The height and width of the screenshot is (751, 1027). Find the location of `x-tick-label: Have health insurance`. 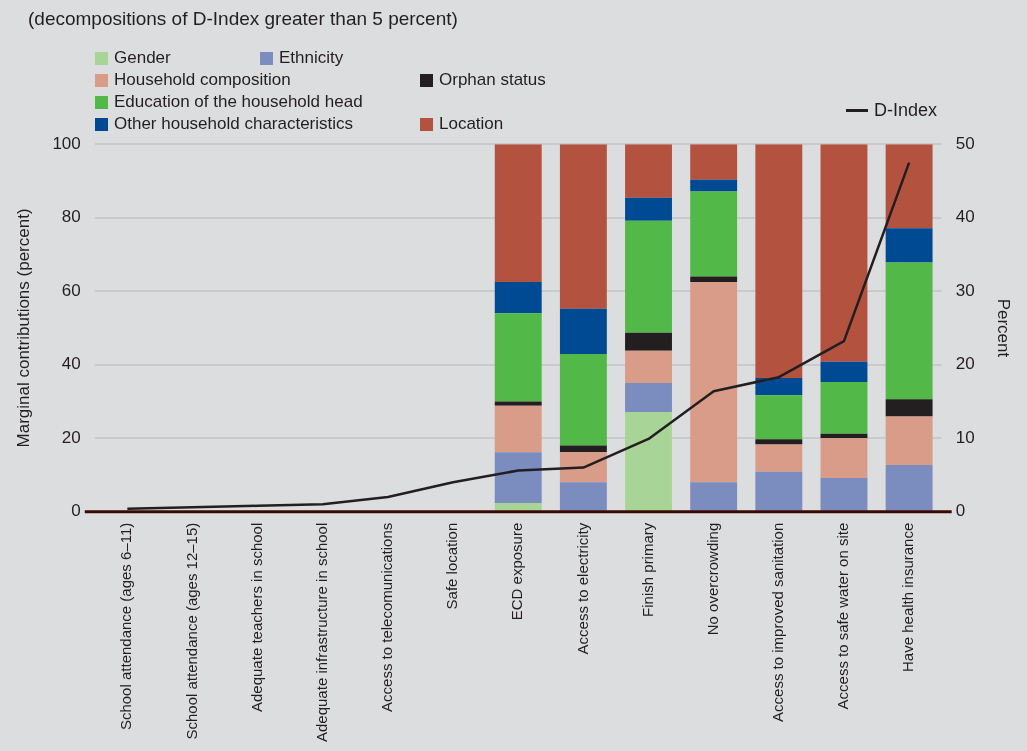

x-tick-label: Have health insurance is located at coordinates (908, 597).